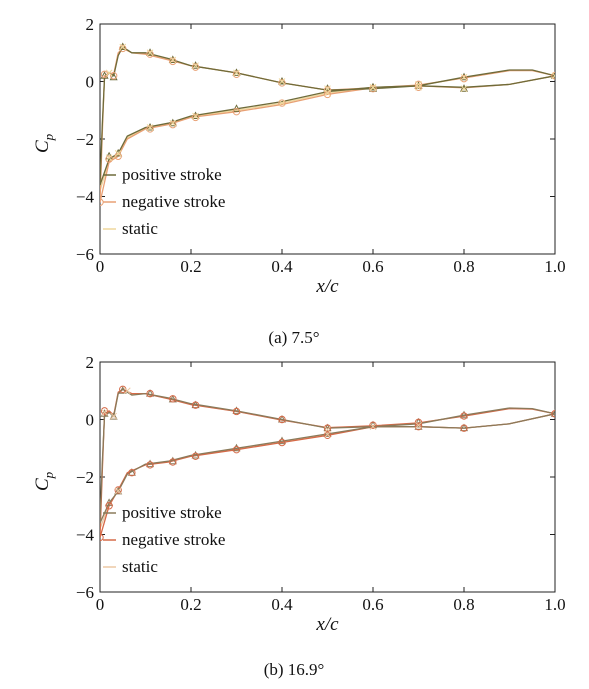  I want to click on y-tick-label: 0, so click(90, 82).